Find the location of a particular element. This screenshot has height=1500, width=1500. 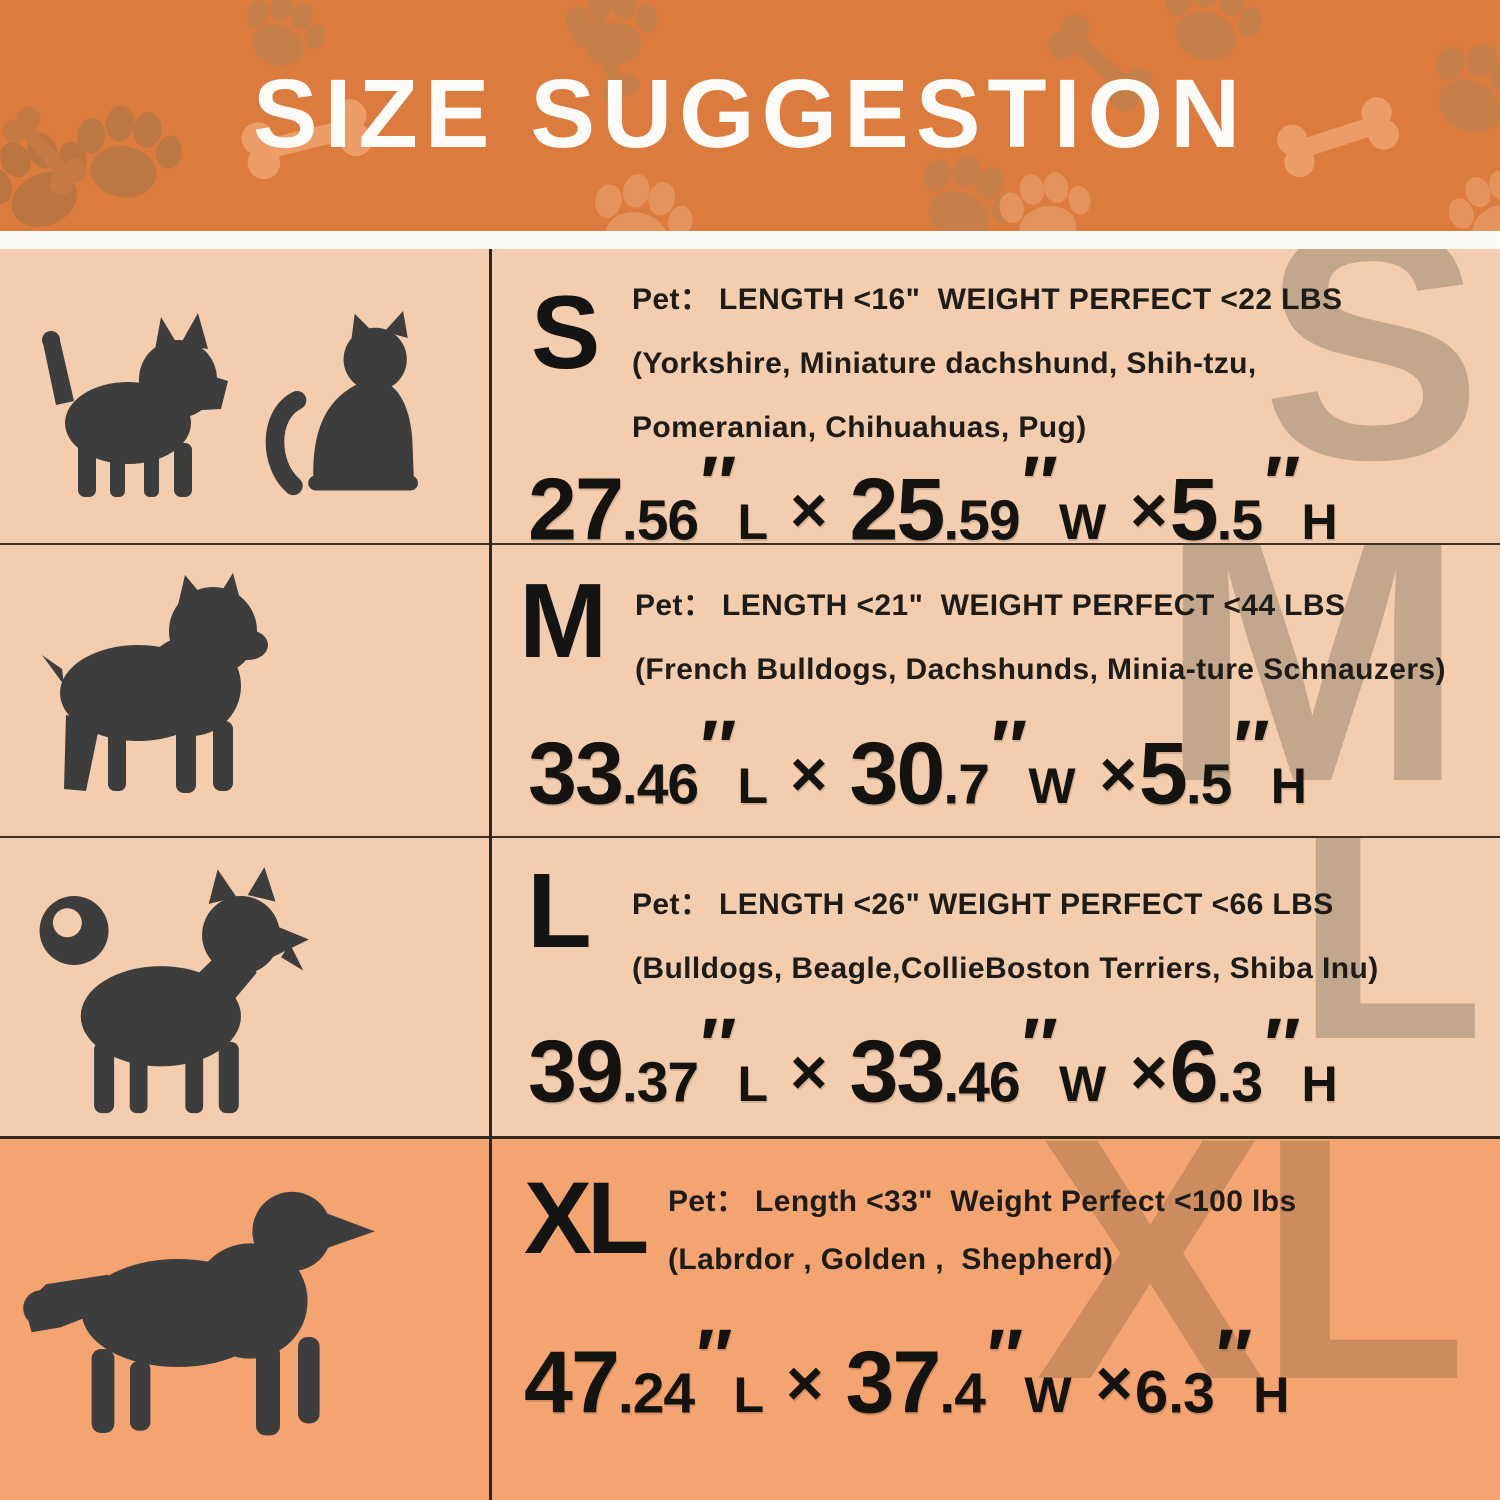

size-label: L is located at coordinates (559, 911).